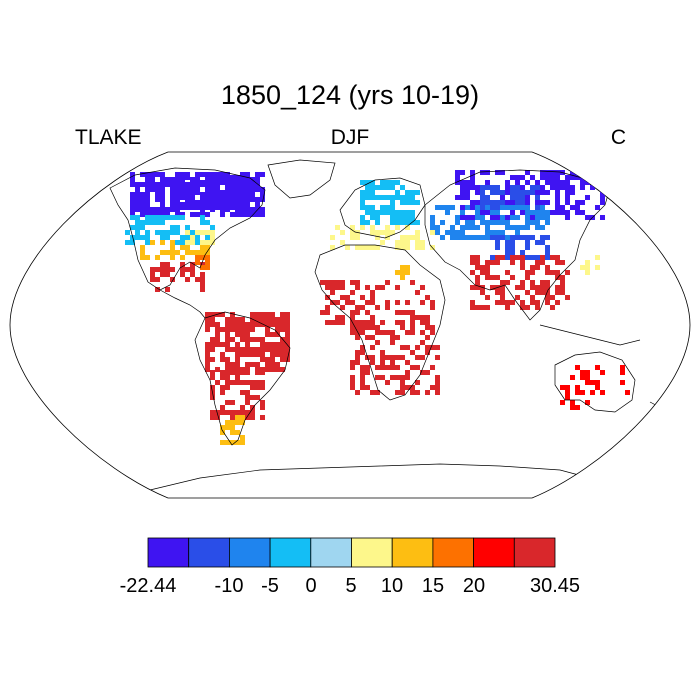 The height and width of the screenshot is (700, 700). I want to click on colorbar-box, so click(290, 552).